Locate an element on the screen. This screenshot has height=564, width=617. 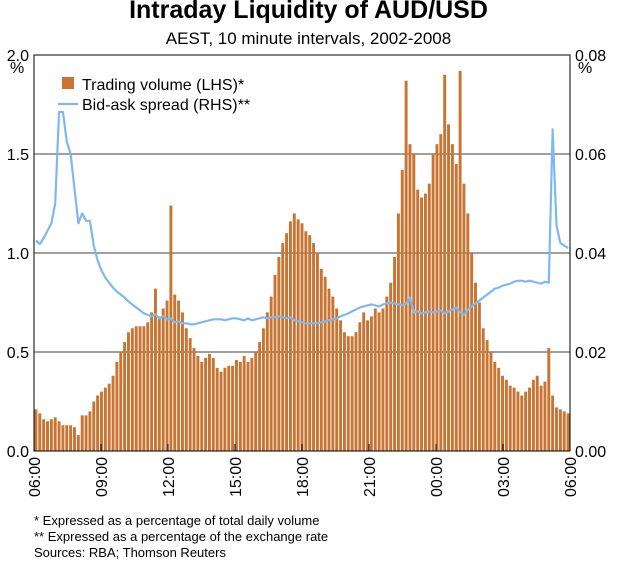
left-unit-label: % is located at coordinates (17, 68).